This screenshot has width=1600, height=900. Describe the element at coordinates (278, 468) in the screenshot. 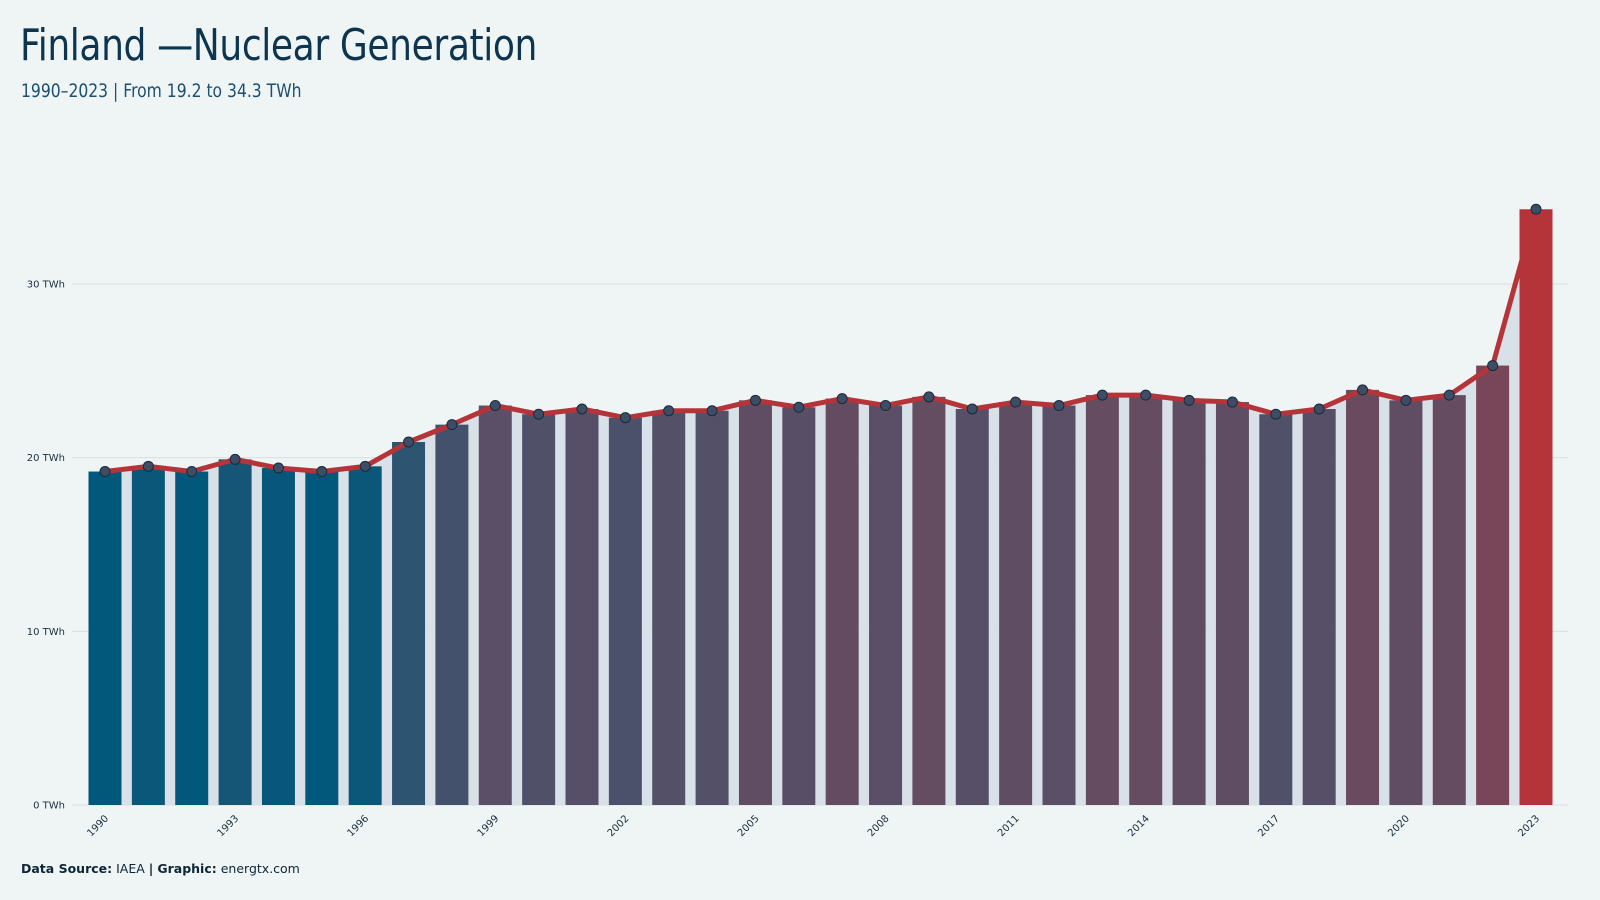

I see `marker-1994` at that location.